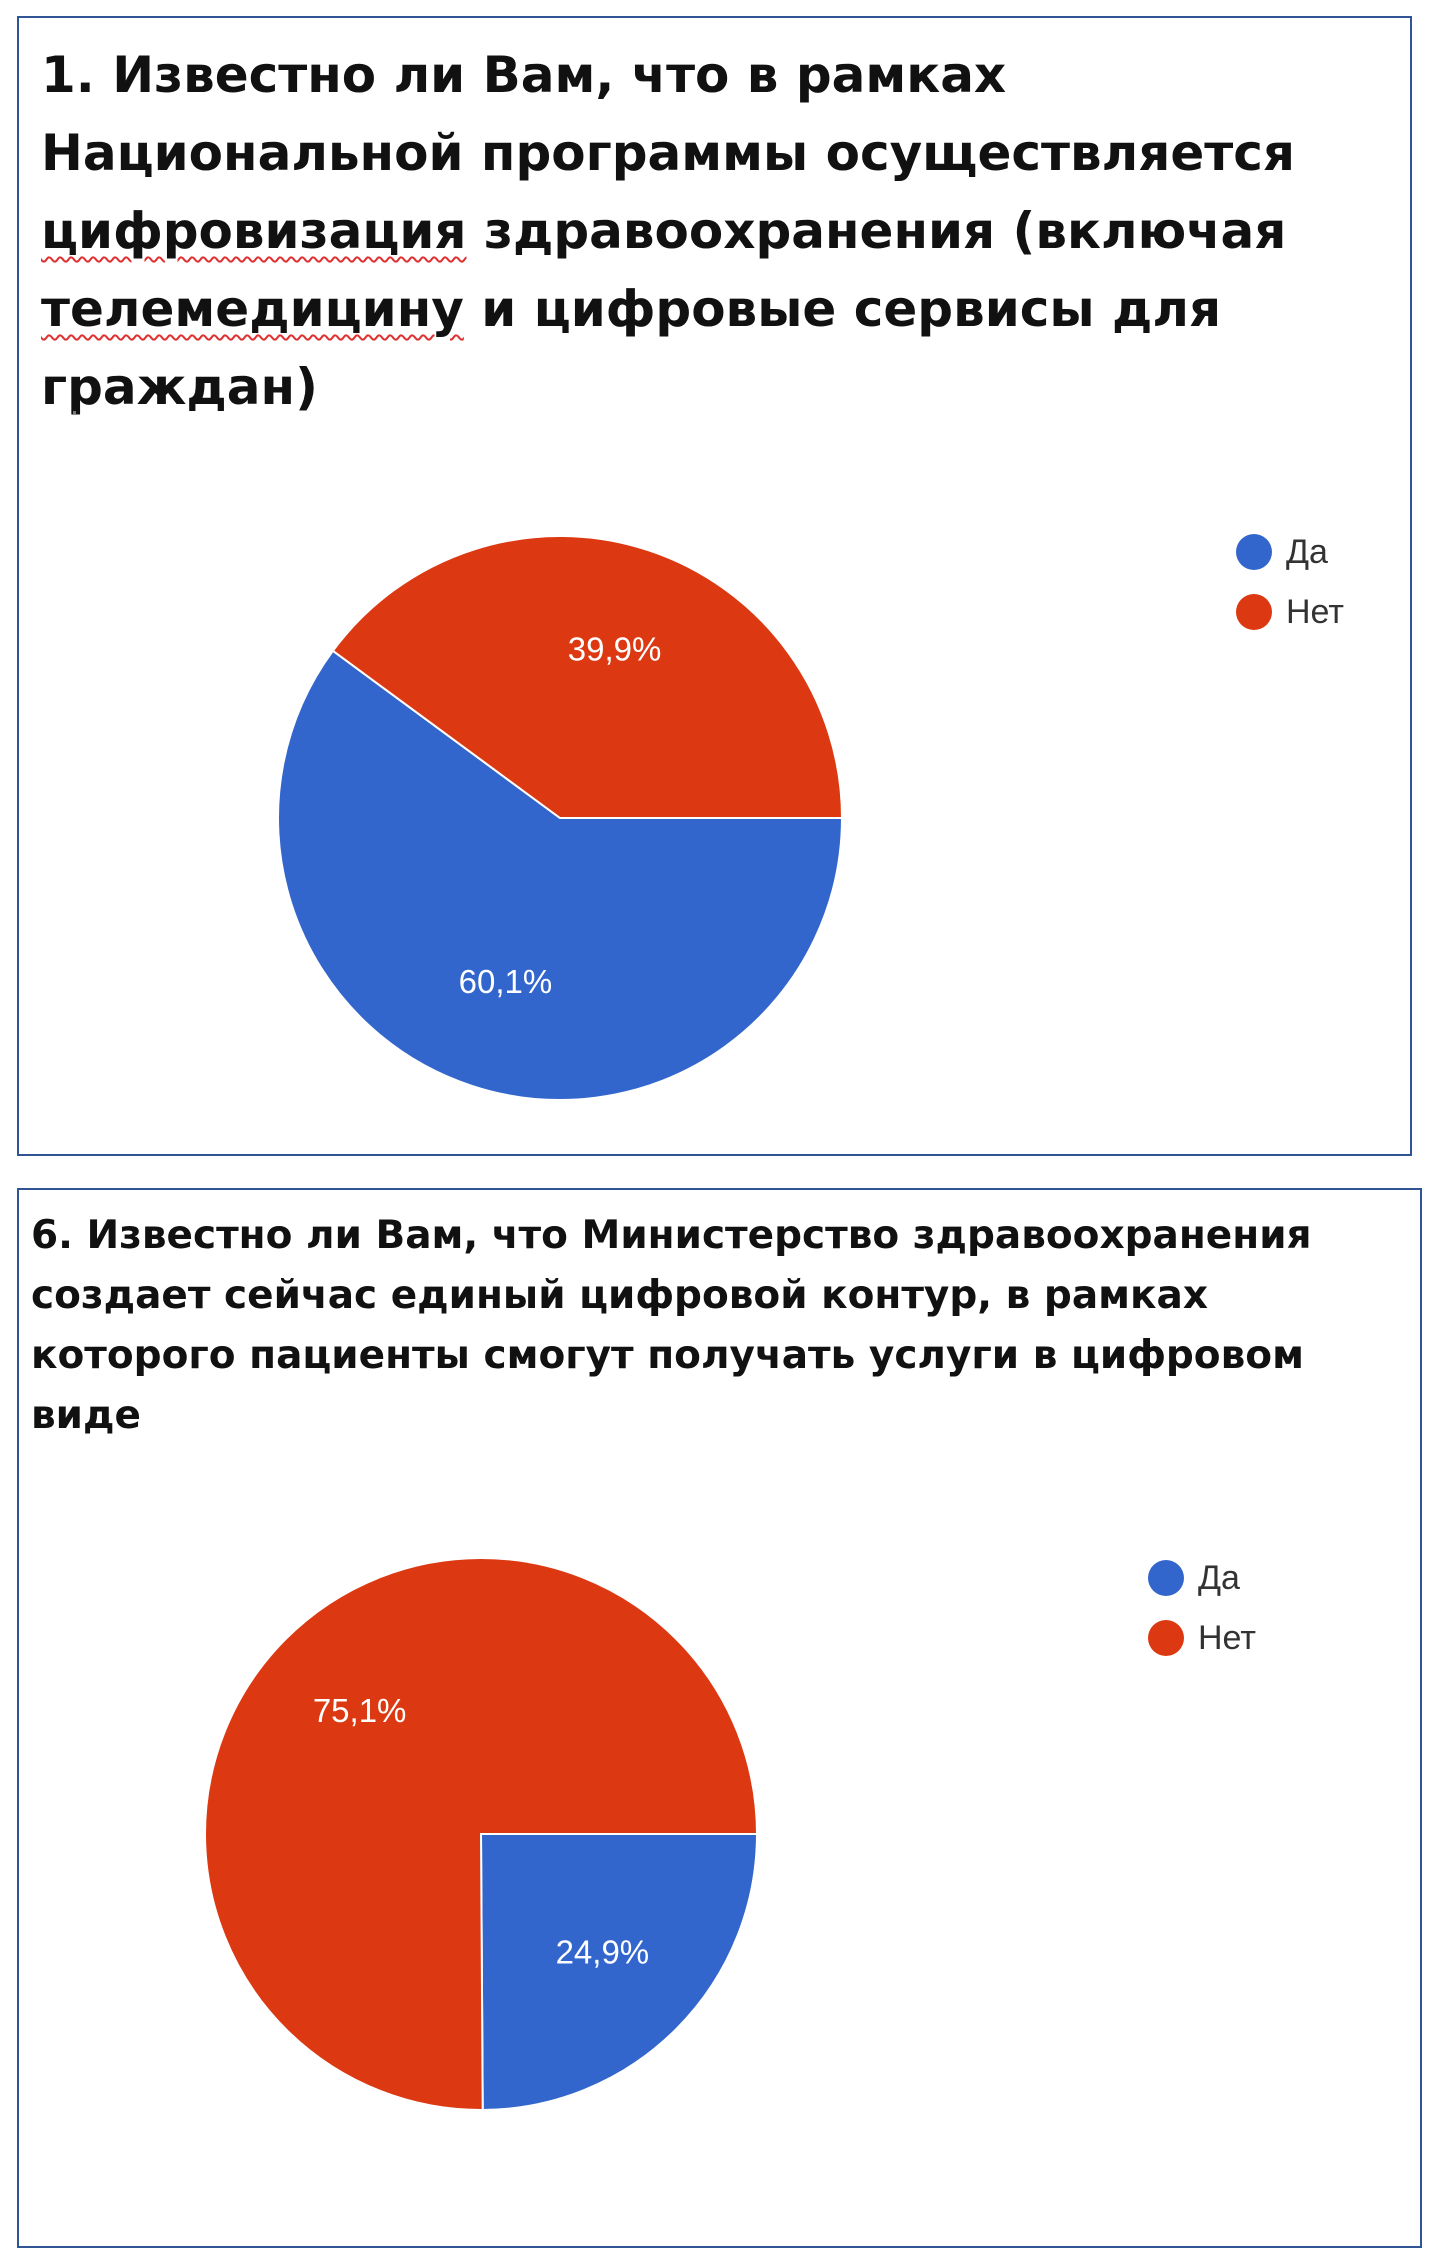  What do you see at coordinates (615, 649) in the screenshot?
I see `slice-label-no: 39,9%` at bounding box center [615, 649].